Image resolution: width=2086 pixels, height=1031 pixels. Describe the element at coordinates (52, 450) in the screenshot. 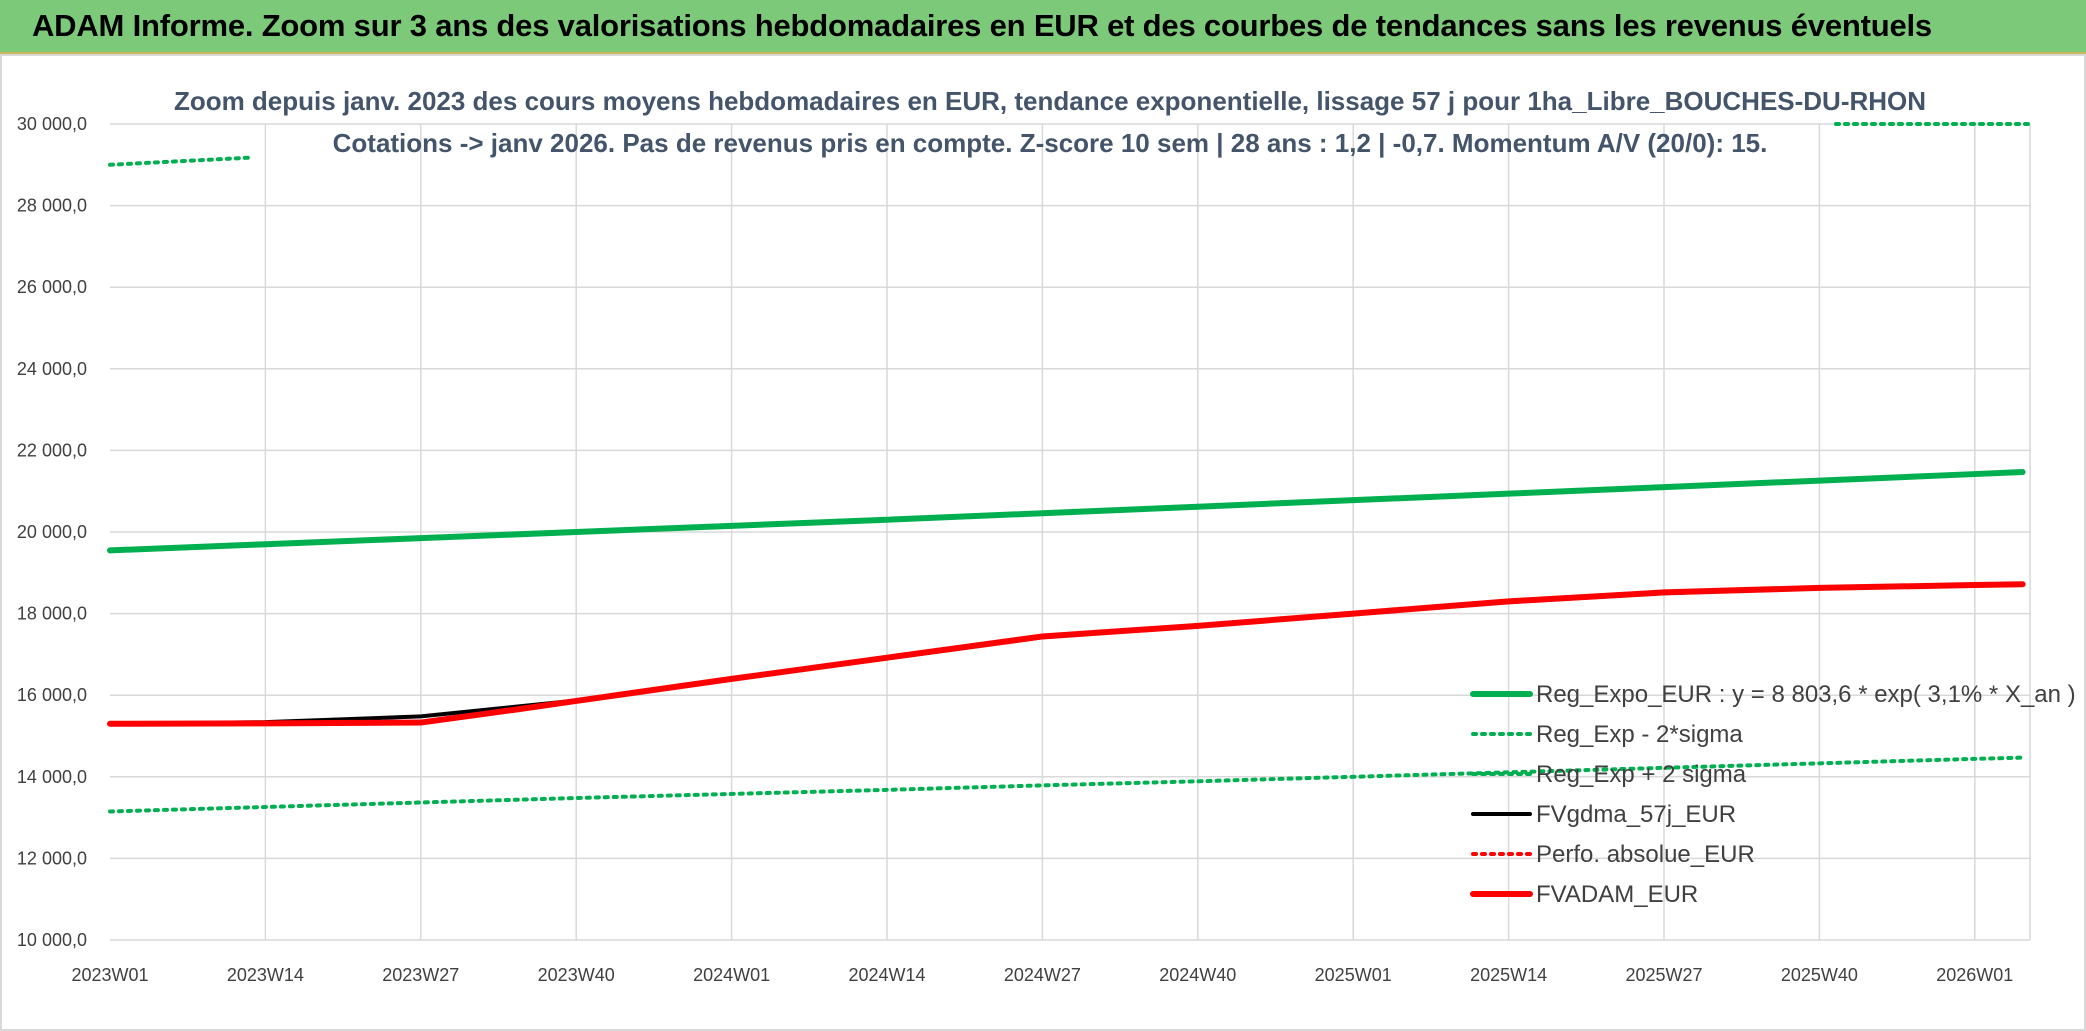

I see `y-tick-label: 22 000,0` at that location.